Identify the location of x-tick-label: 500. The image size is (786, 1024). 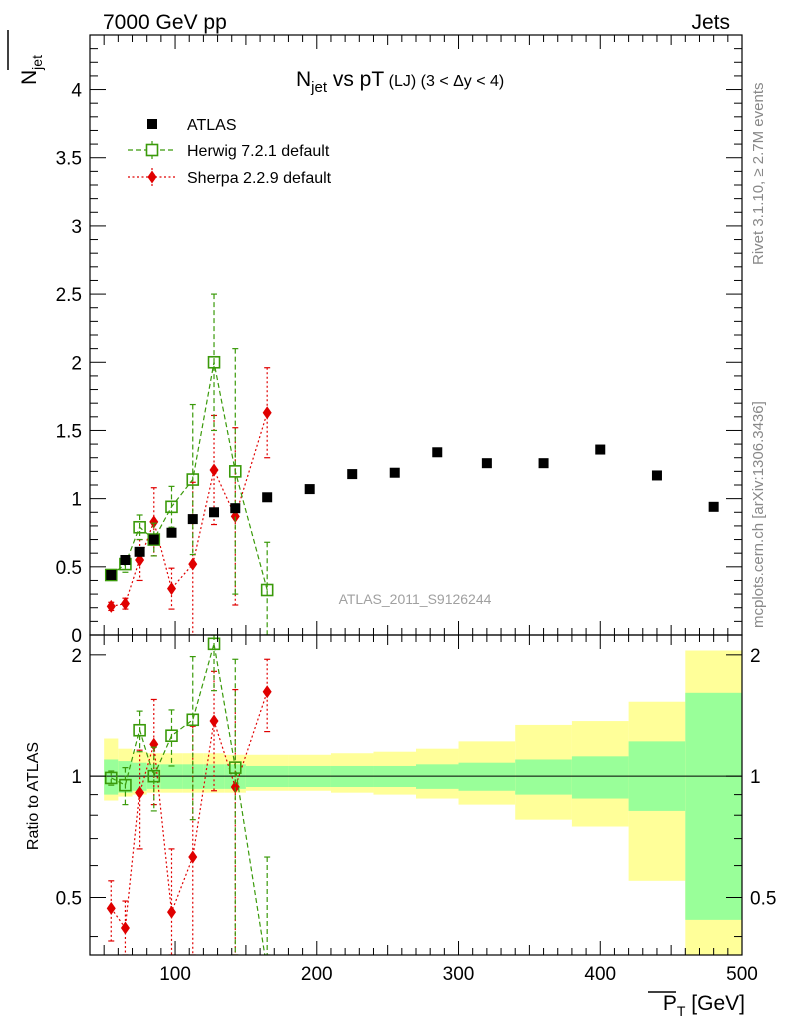
(742, 974).